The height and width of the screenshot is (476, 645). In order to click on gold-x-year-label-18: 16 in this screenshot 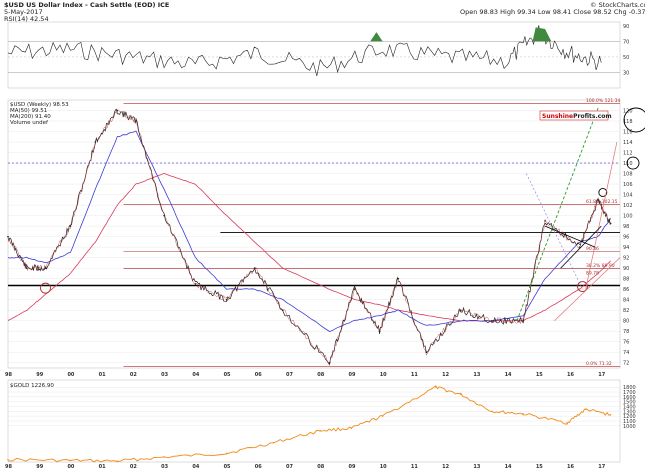, I will do `click(570, 467)`.